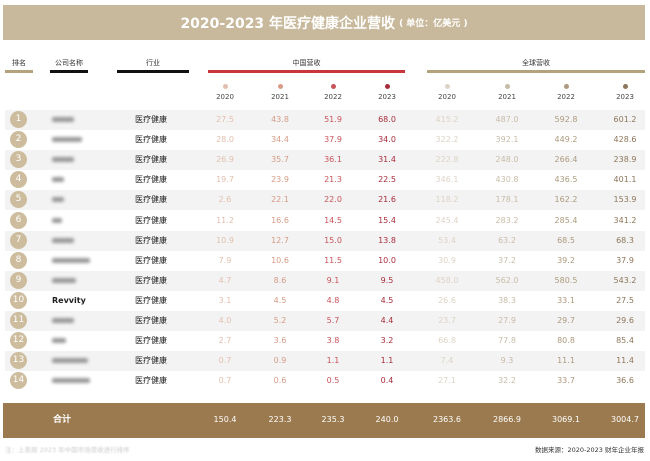 This screenshot has height=461, width=650. Describe the element at coordinates (507, 280) in the screenshot. I see `global-revenue-2021: 562.0` at that location.